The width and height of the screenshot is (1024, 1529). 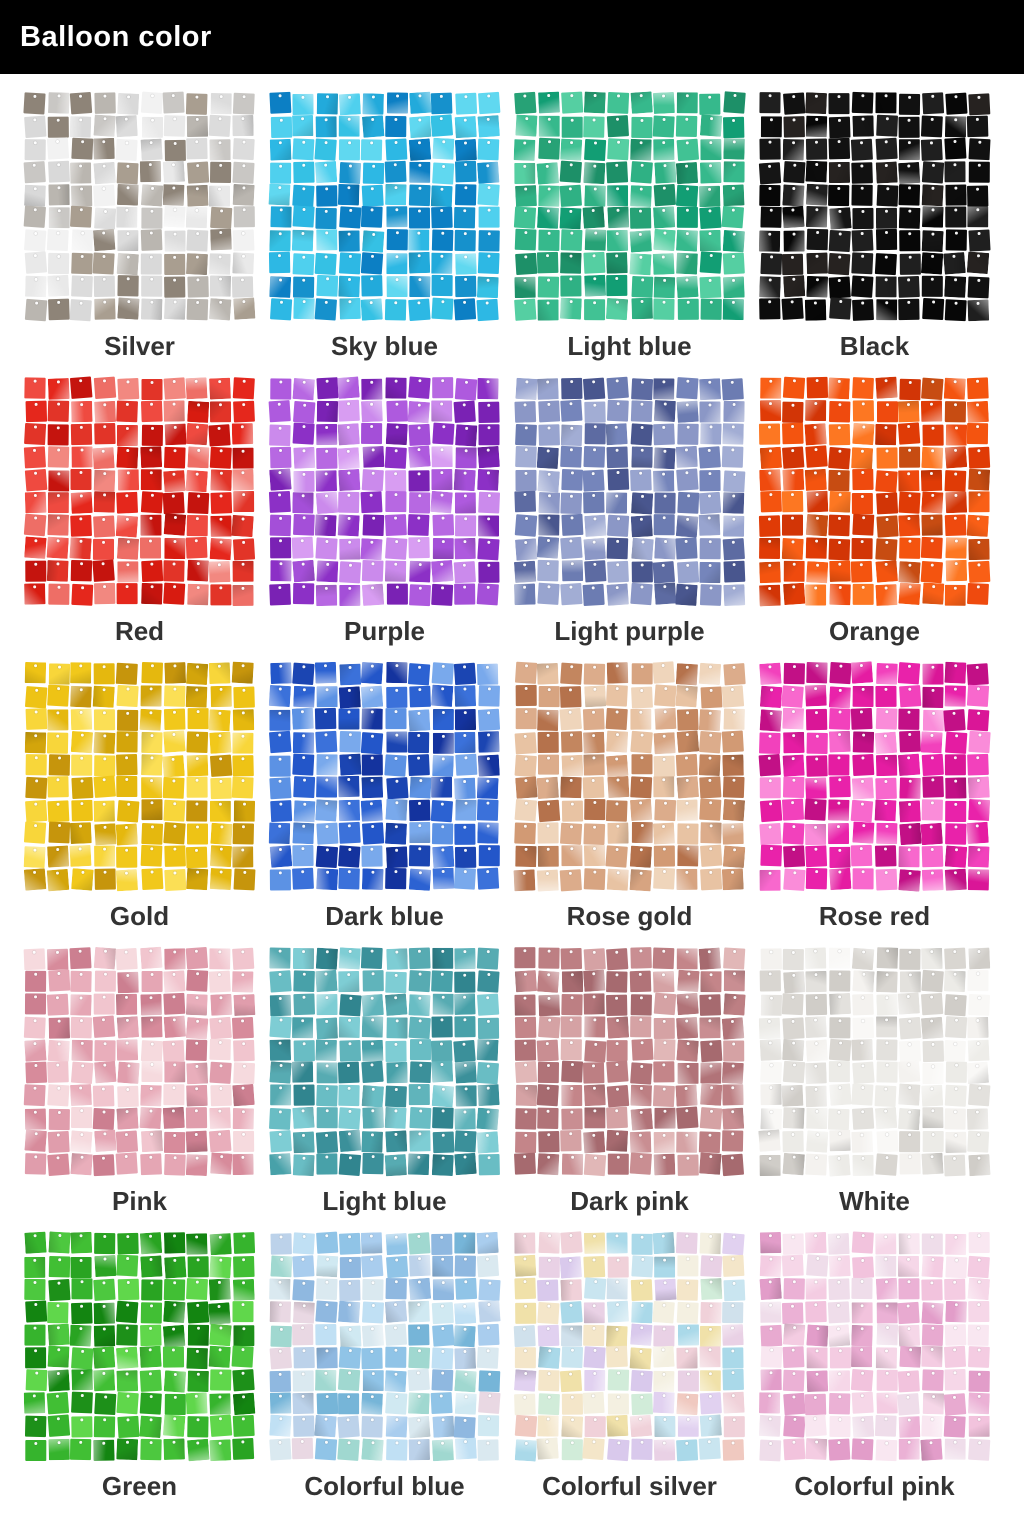 I want to click on color-label: Red, so click(x=139, y=631).